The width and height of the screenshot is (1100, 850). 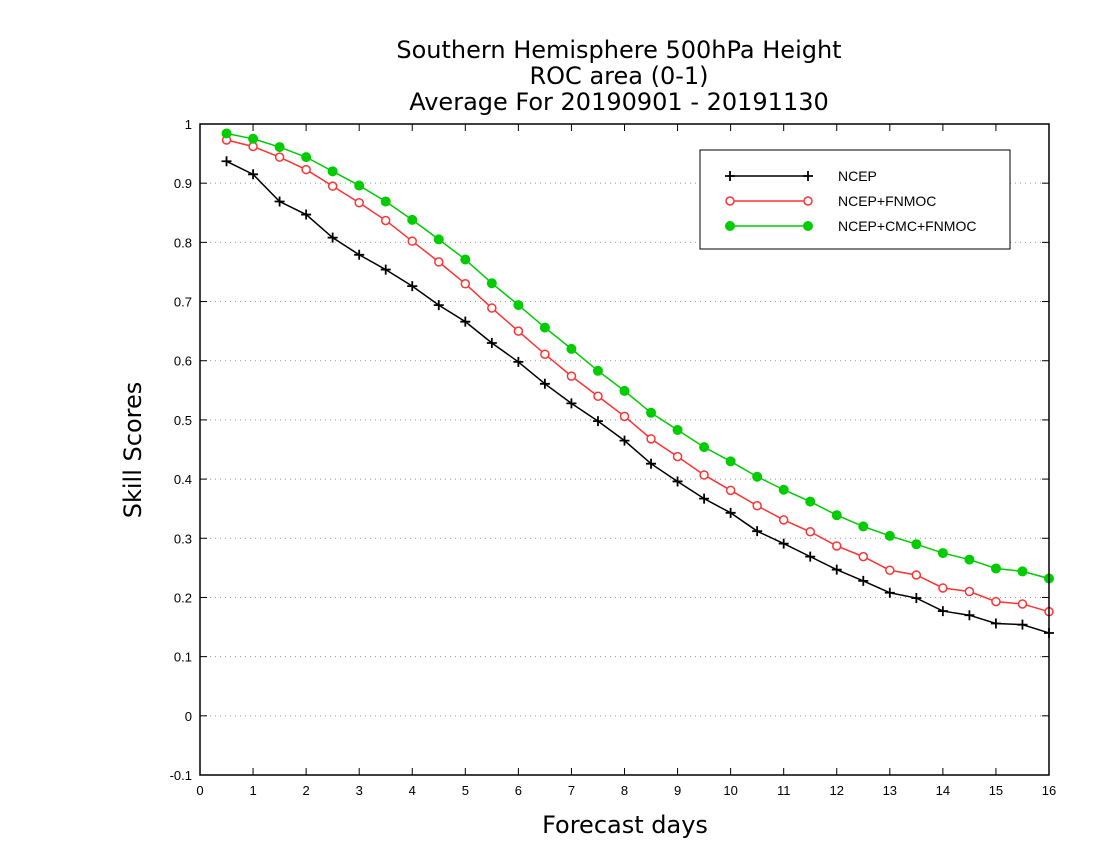 I want to click on y-tick-label: 0.1, so click(x=183, y=657).